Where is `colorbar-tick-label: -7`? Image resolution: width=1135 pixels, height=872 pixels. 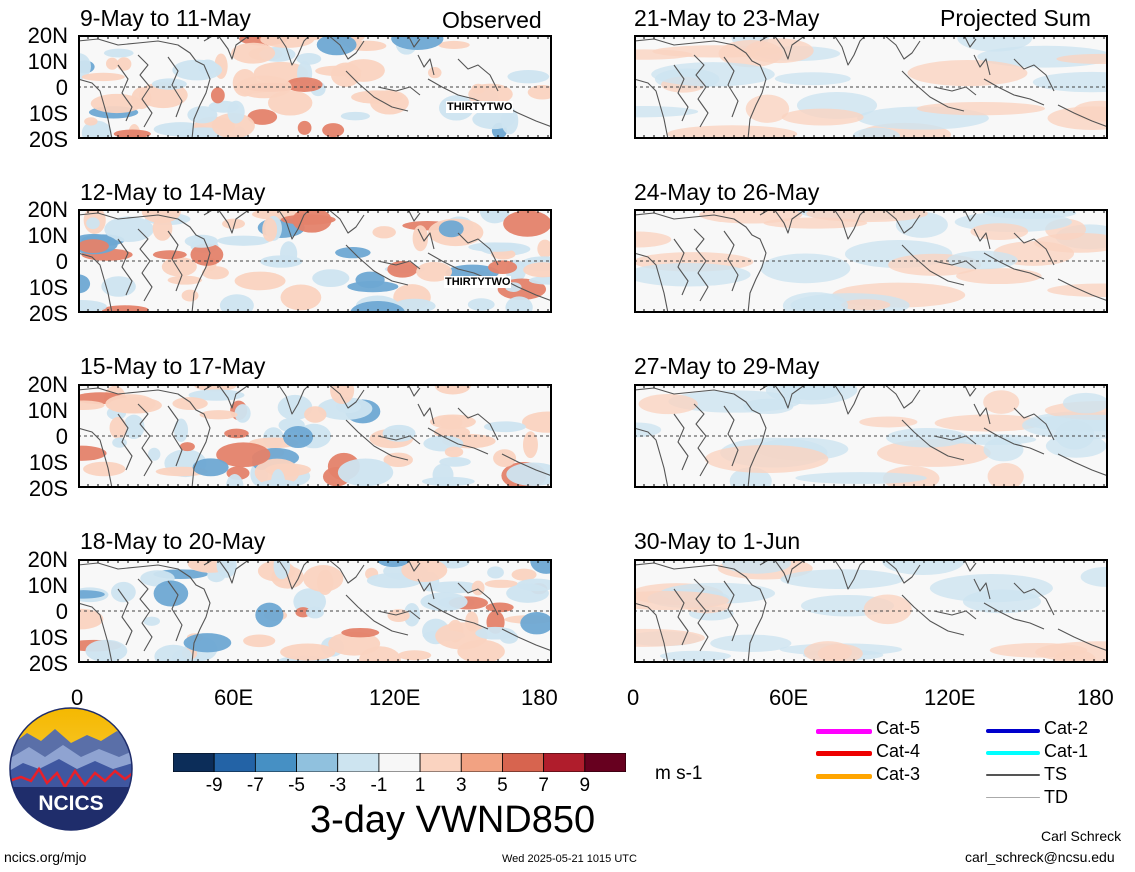
colorbar-tick-label: -7 is located at coordinates (255, 785).